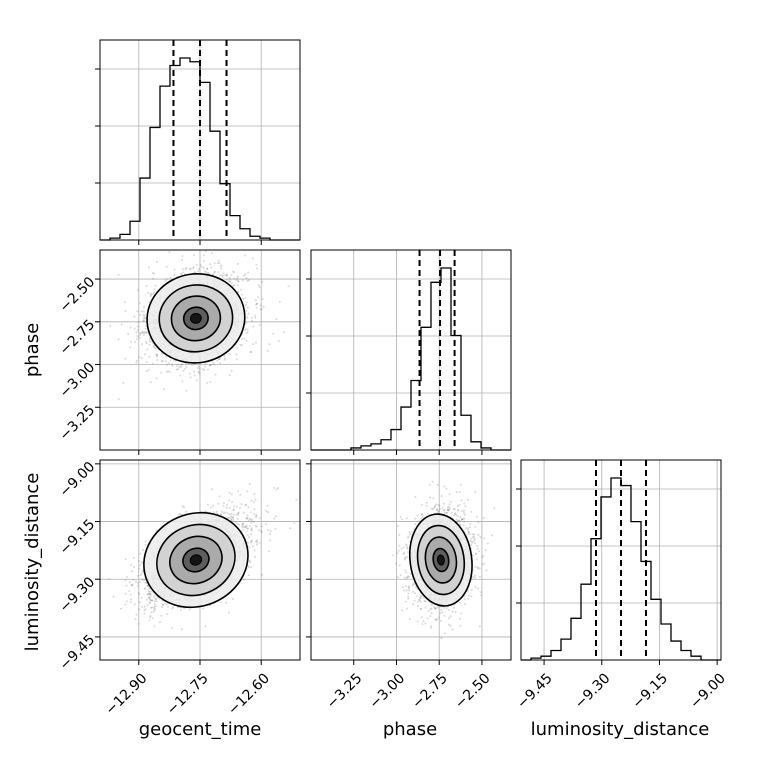 This screenshot has width=760, height=760. Describe the element at coordinates (621, 569) in the screenshot. I see `histogram-steps` at that location.